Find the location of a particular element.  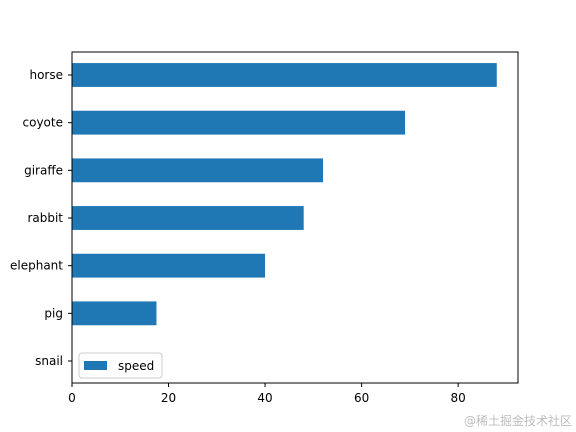

bar-pig is located at coordinates (114, 313).